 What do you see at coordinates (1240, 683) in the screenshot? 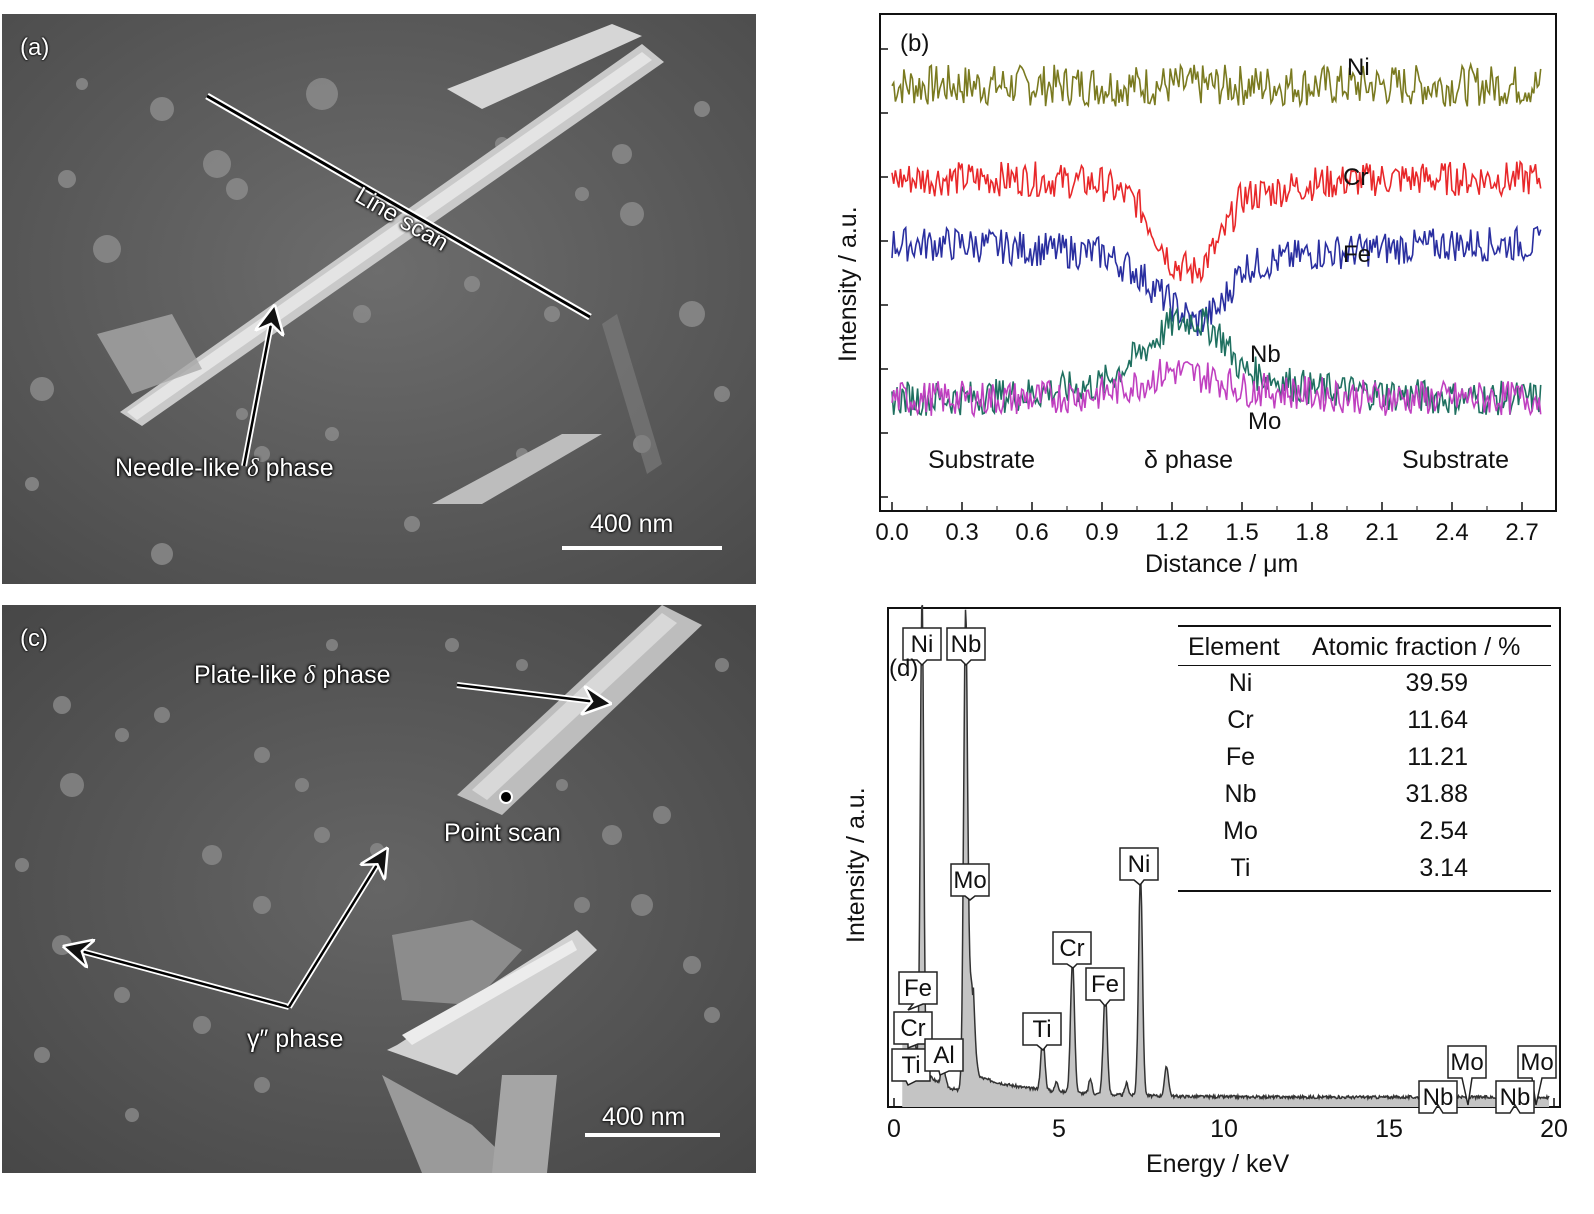
I see `table-cell-element: Ni` at bounding box center [1240, 683].